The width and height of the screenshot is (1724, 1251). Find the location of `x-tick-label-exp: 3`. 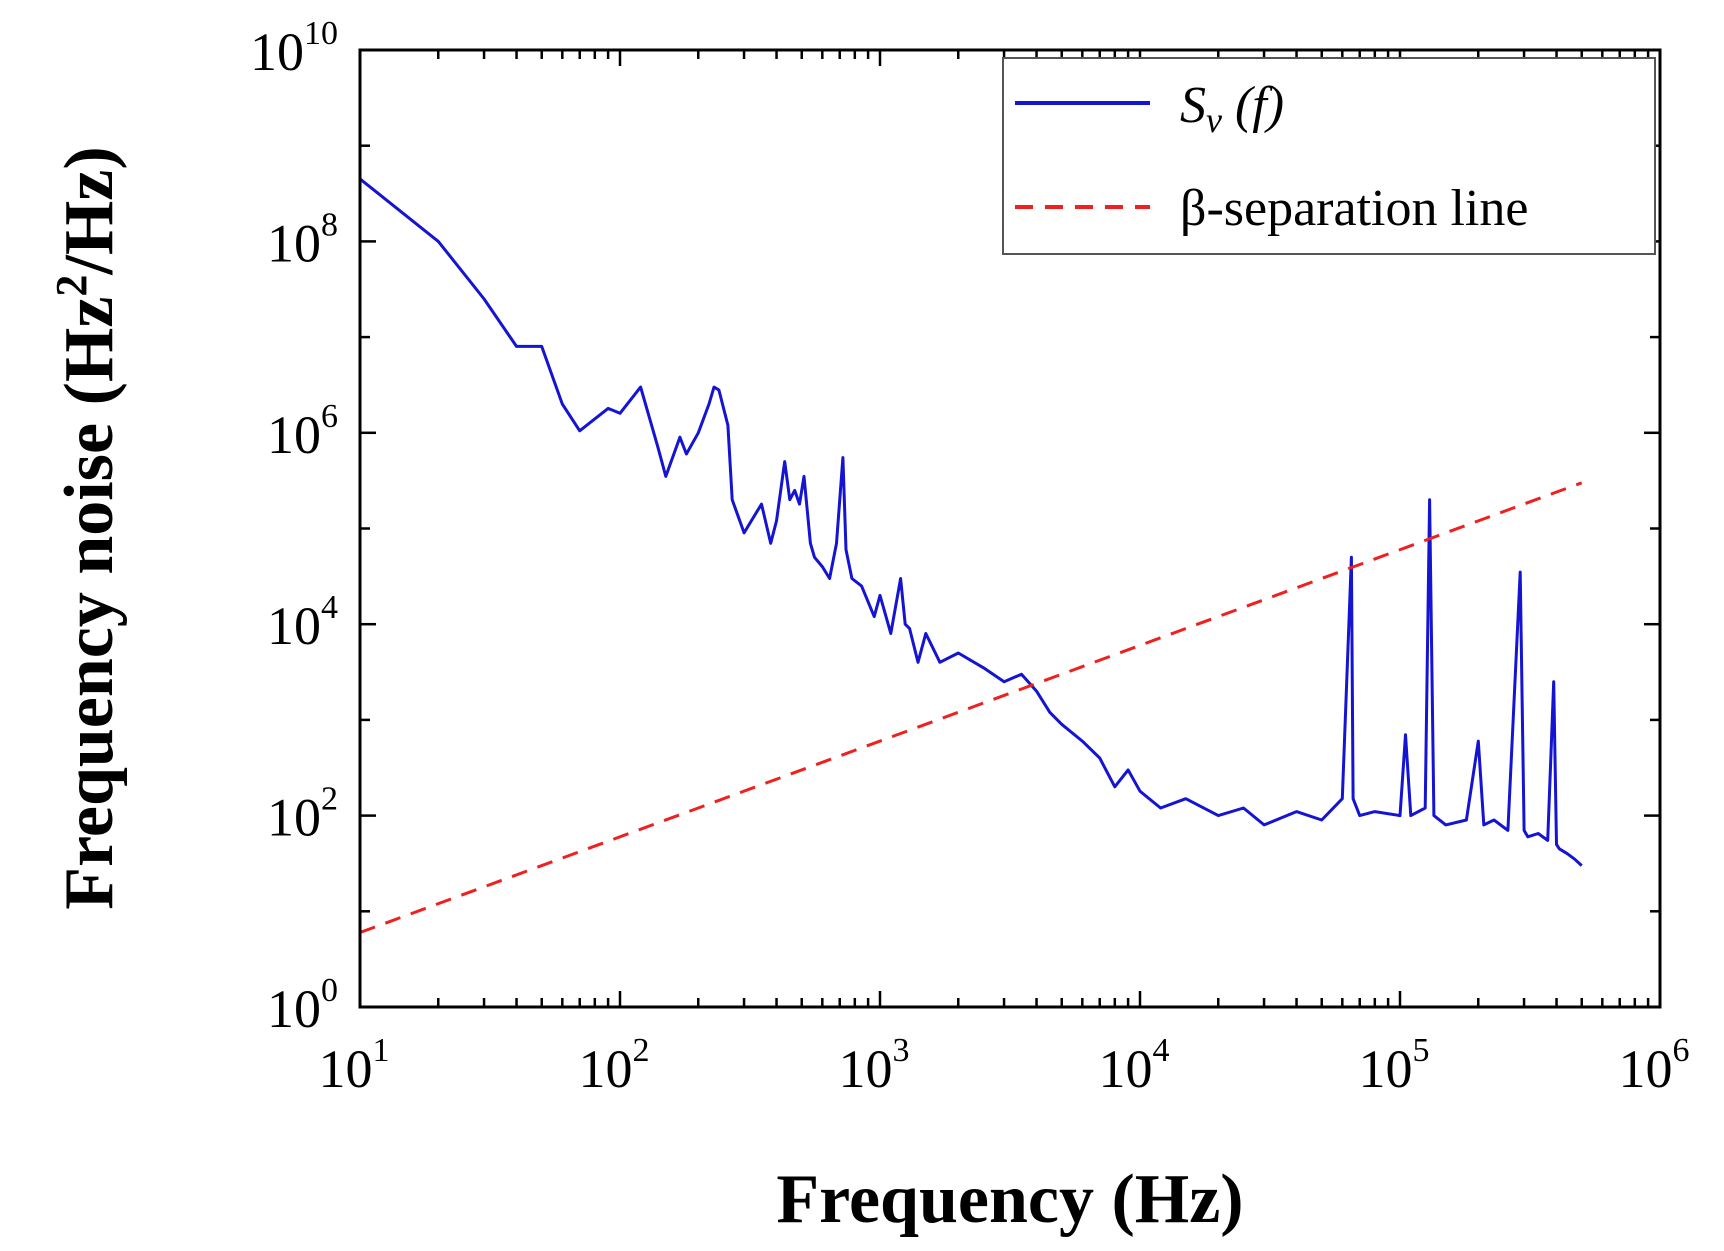

x-tick-label-exp: 3 is located at coordinates (901, 1050).